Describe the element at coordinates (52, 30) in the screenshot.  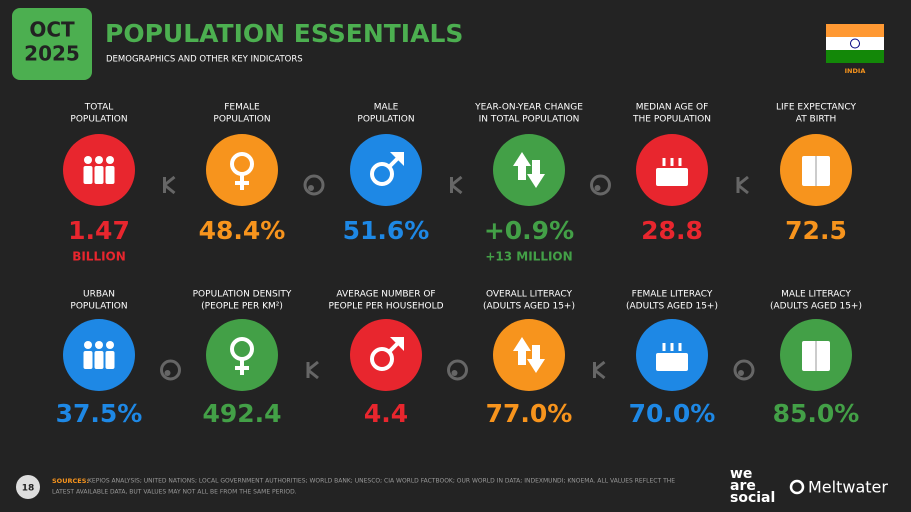
I see `month: OCT` at that location.